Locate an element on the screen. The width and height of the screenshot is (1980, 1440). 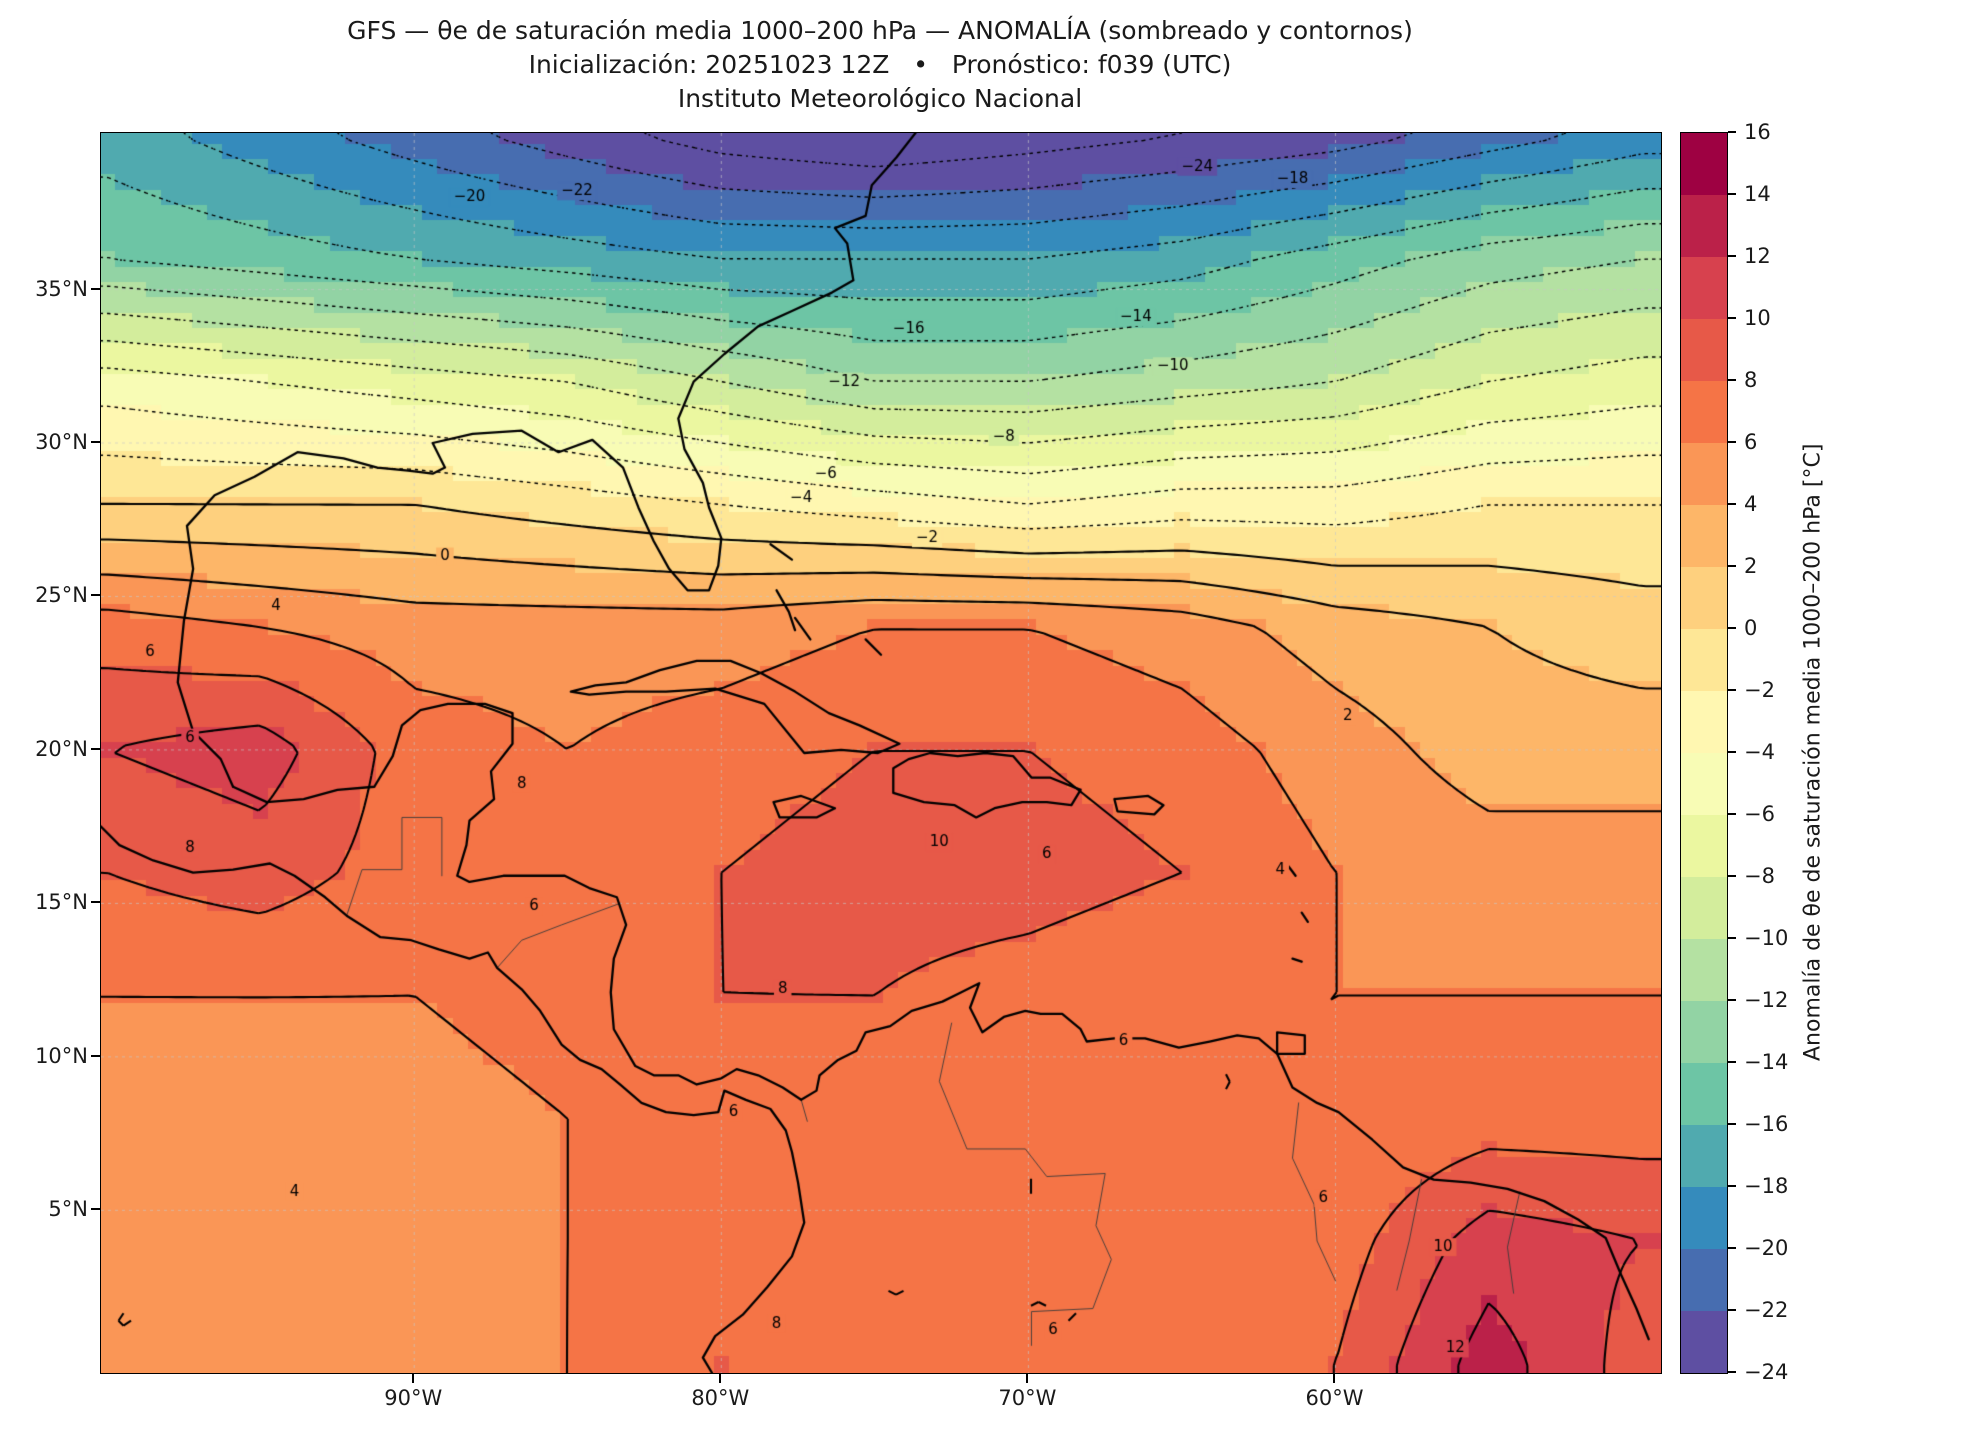
colorbar-tick-label: −10 is located at coordinates (1766, 938).